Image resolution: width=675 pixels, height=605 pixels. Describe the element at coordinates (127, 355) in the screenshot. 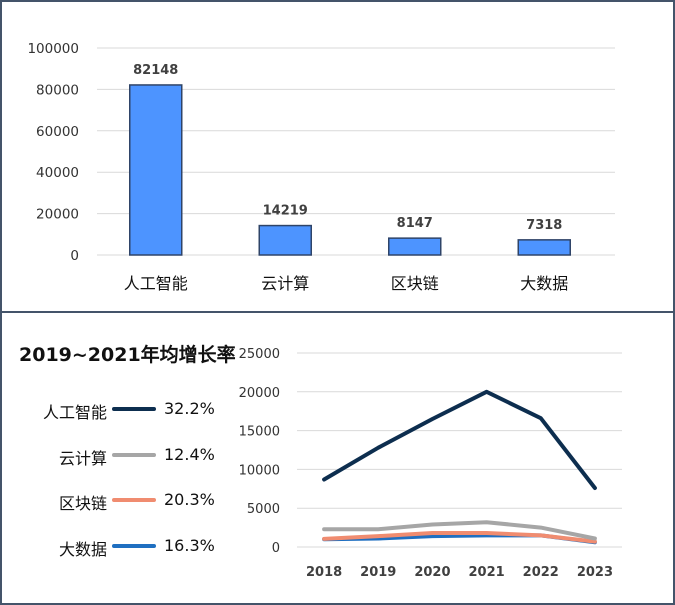

I see `growth-panel-title: 2019~2021年均增长率` at that location.